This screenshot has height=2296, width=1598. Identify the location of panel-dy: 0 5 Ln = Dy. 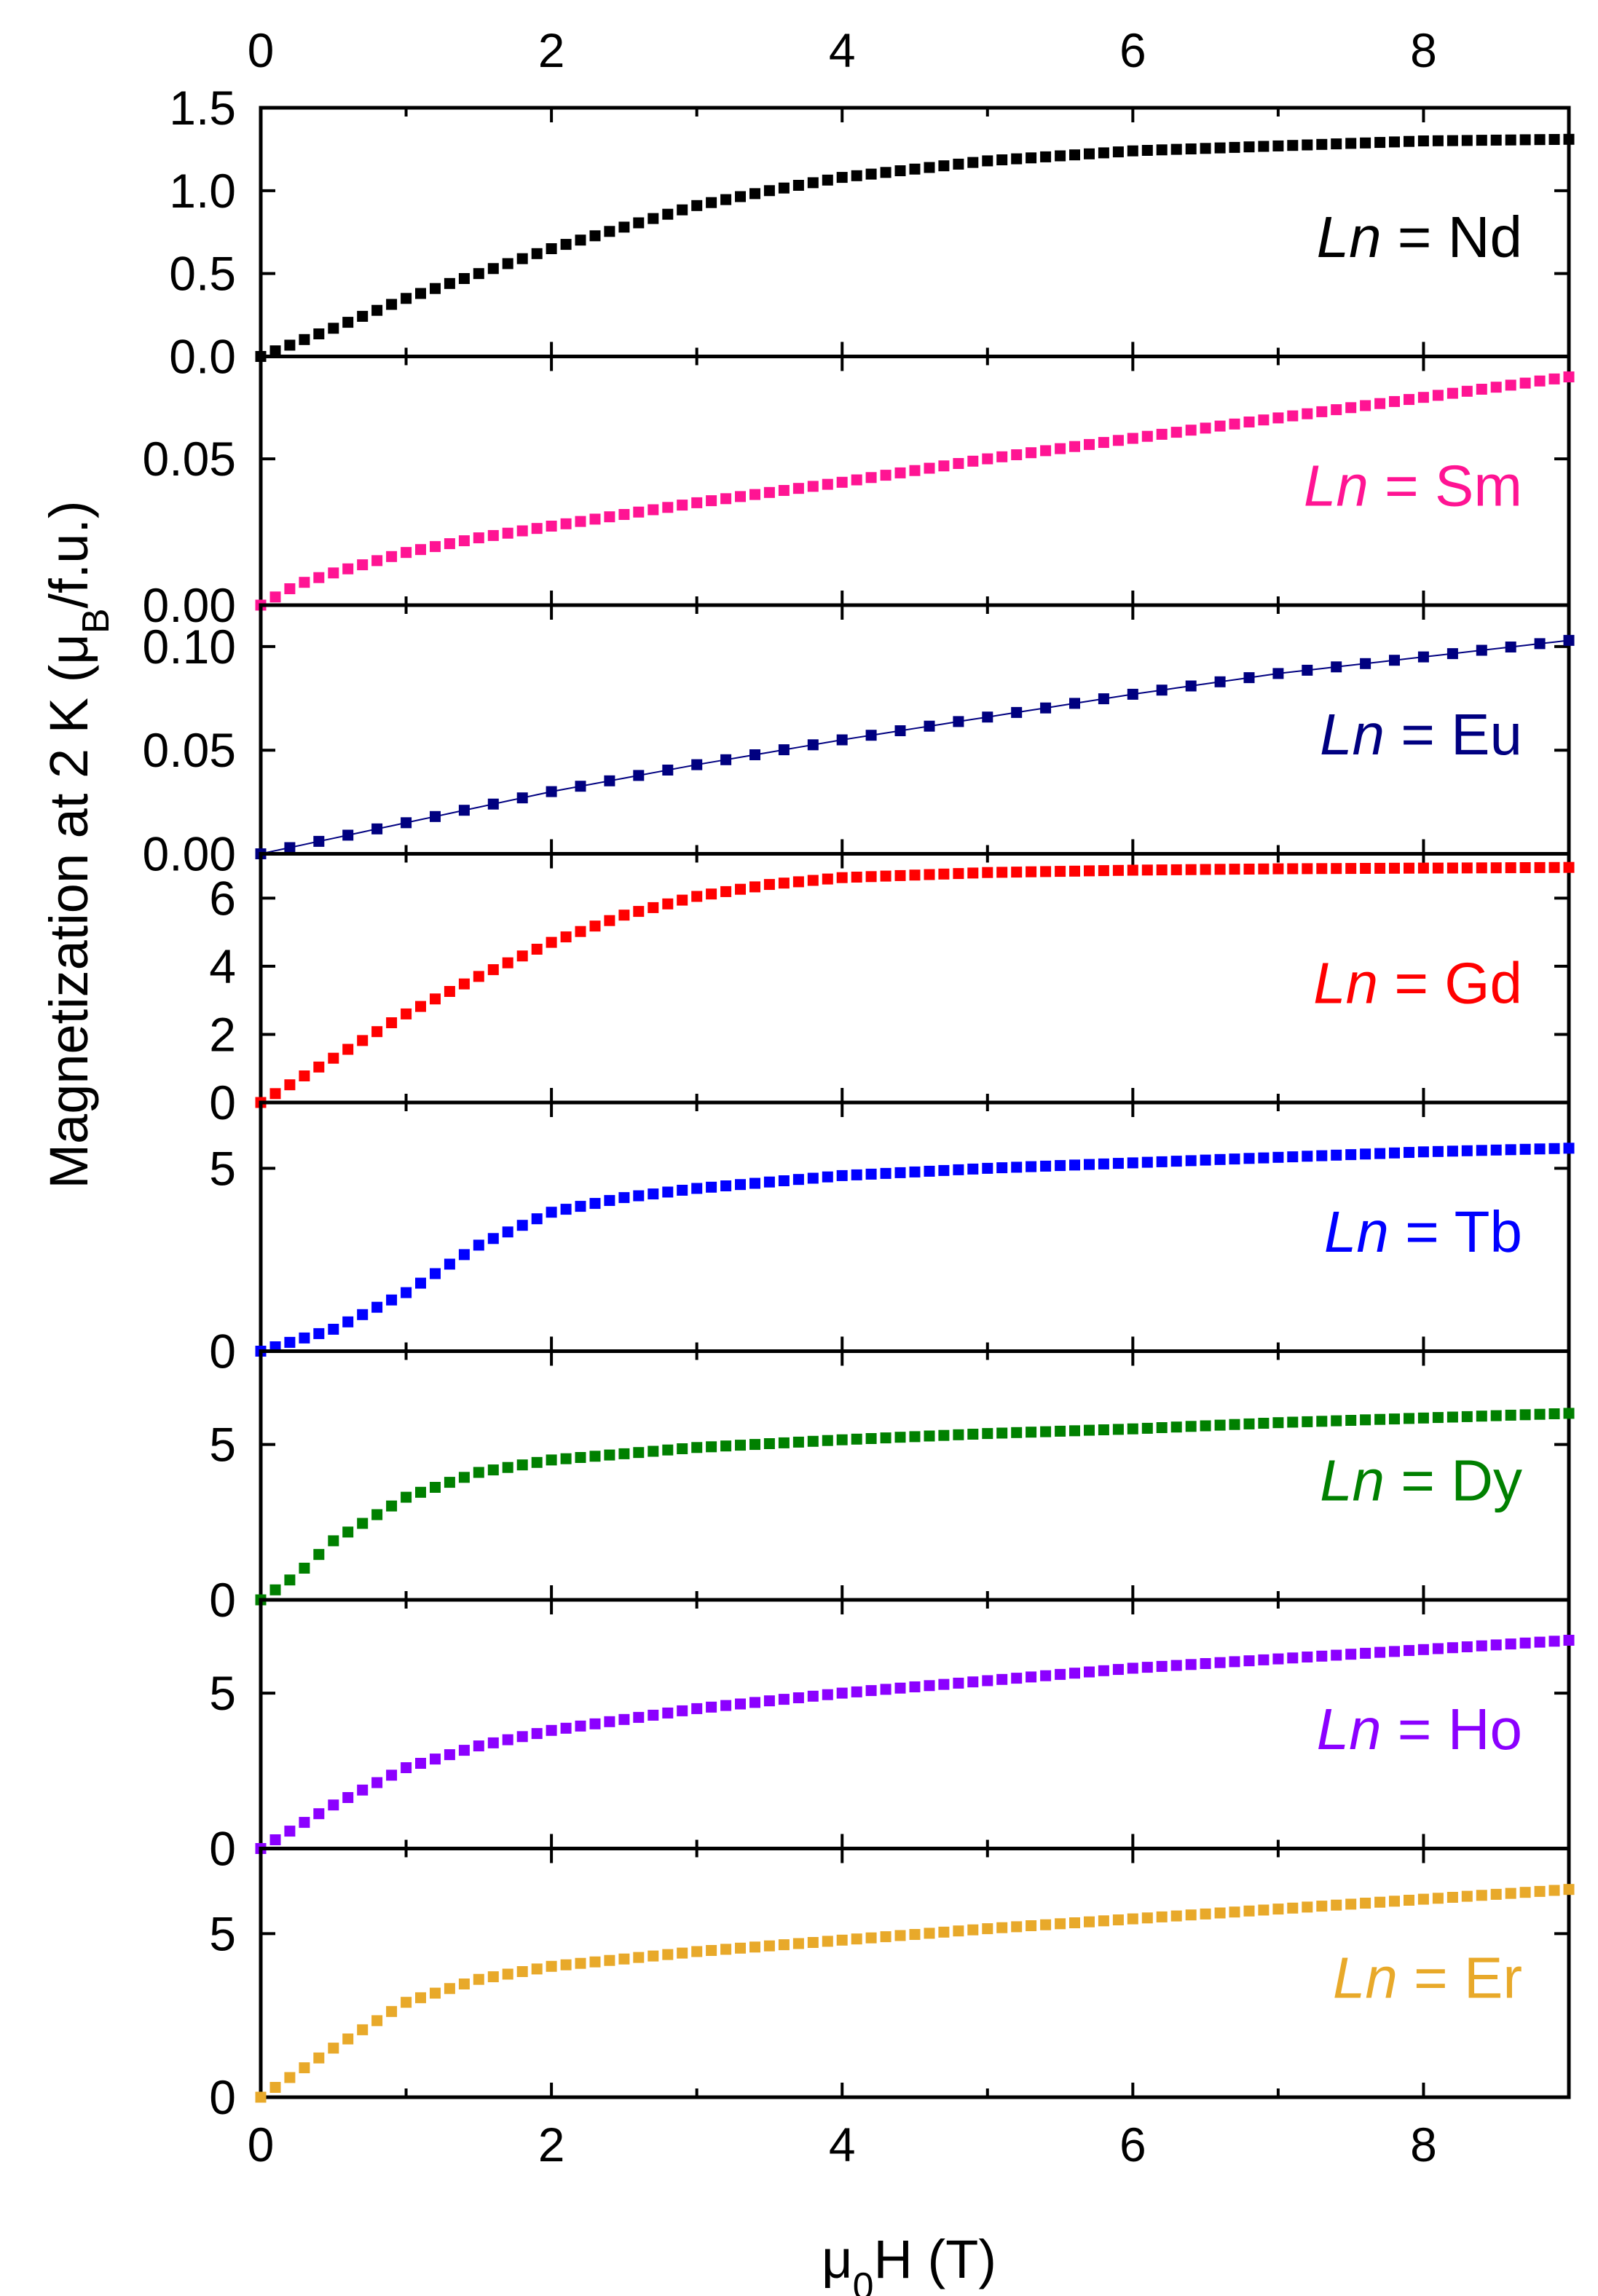
(892, 1488).